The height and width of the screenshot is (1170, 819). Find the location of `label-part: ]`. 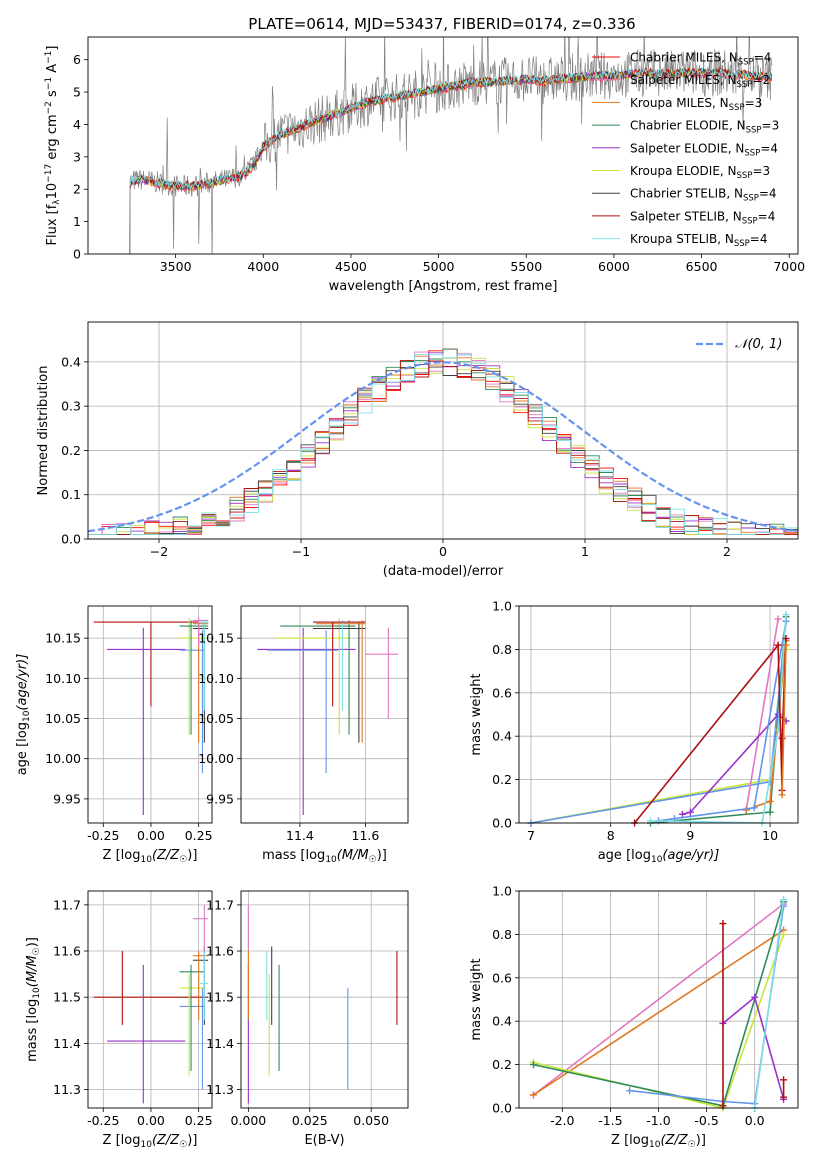

label-part: ] is located at coordinates (52, 48).